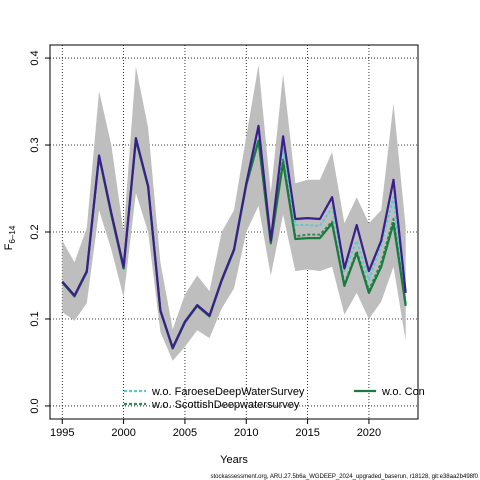 The width and height of the screenshot is (480, 480). What do you see at coordinates (246, 433) in the screenshot?
I see `x-tick-label: 2010` at bounding box center [246, 433].